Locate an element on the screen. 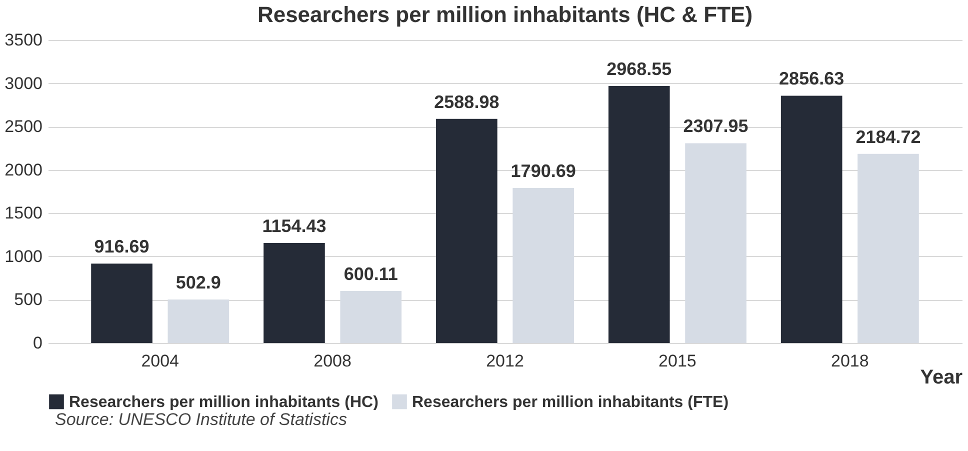 The image size is (968, 451). x-tick-label: 2012 is located at coordinates (505, 361).